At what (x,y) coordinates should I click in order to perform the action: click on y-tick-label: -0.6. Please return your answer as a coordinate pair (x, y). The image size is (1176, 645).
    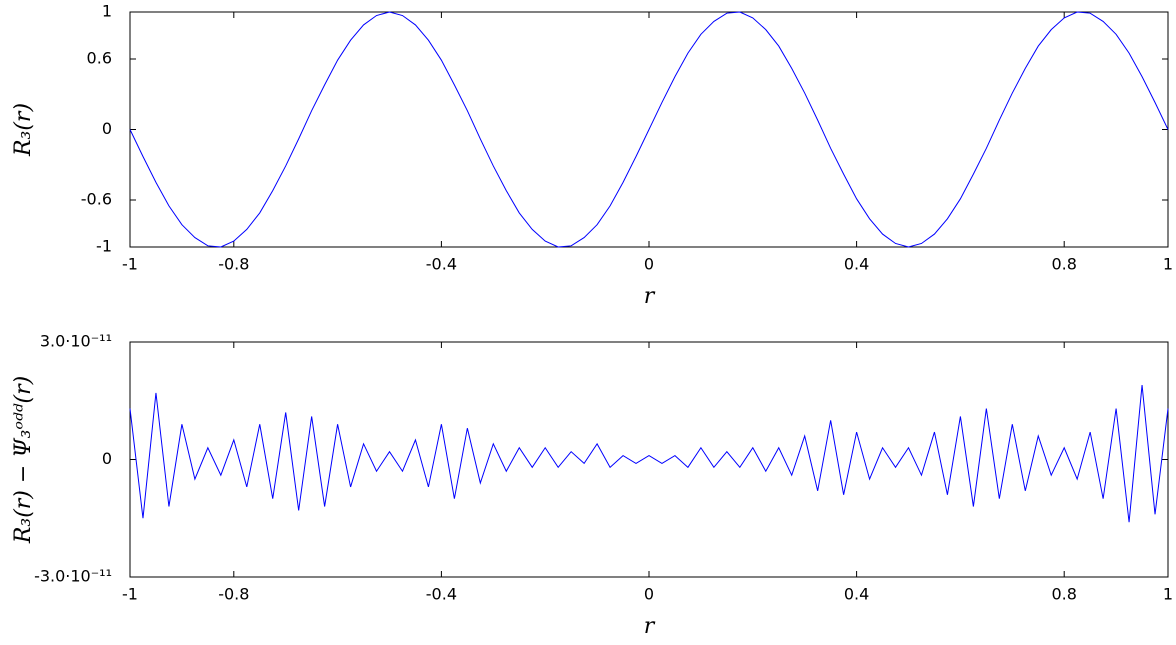
    Looking at the image, I should click on (96, 199).